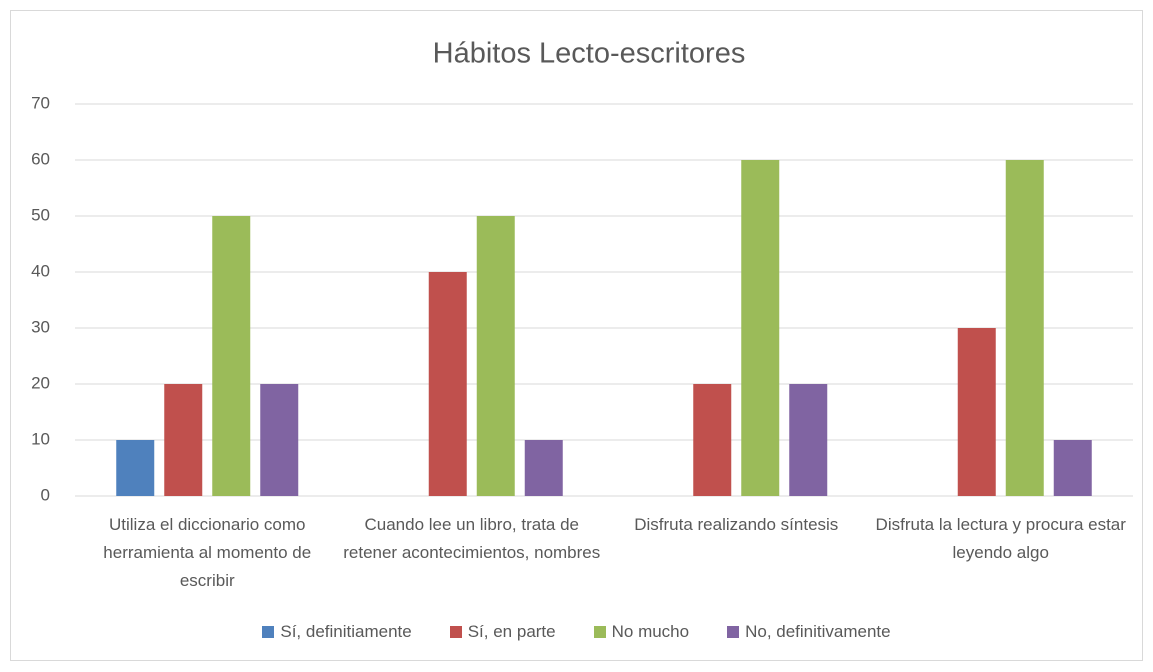  I want to click on y-tick-label: 60, so click(40, 158).